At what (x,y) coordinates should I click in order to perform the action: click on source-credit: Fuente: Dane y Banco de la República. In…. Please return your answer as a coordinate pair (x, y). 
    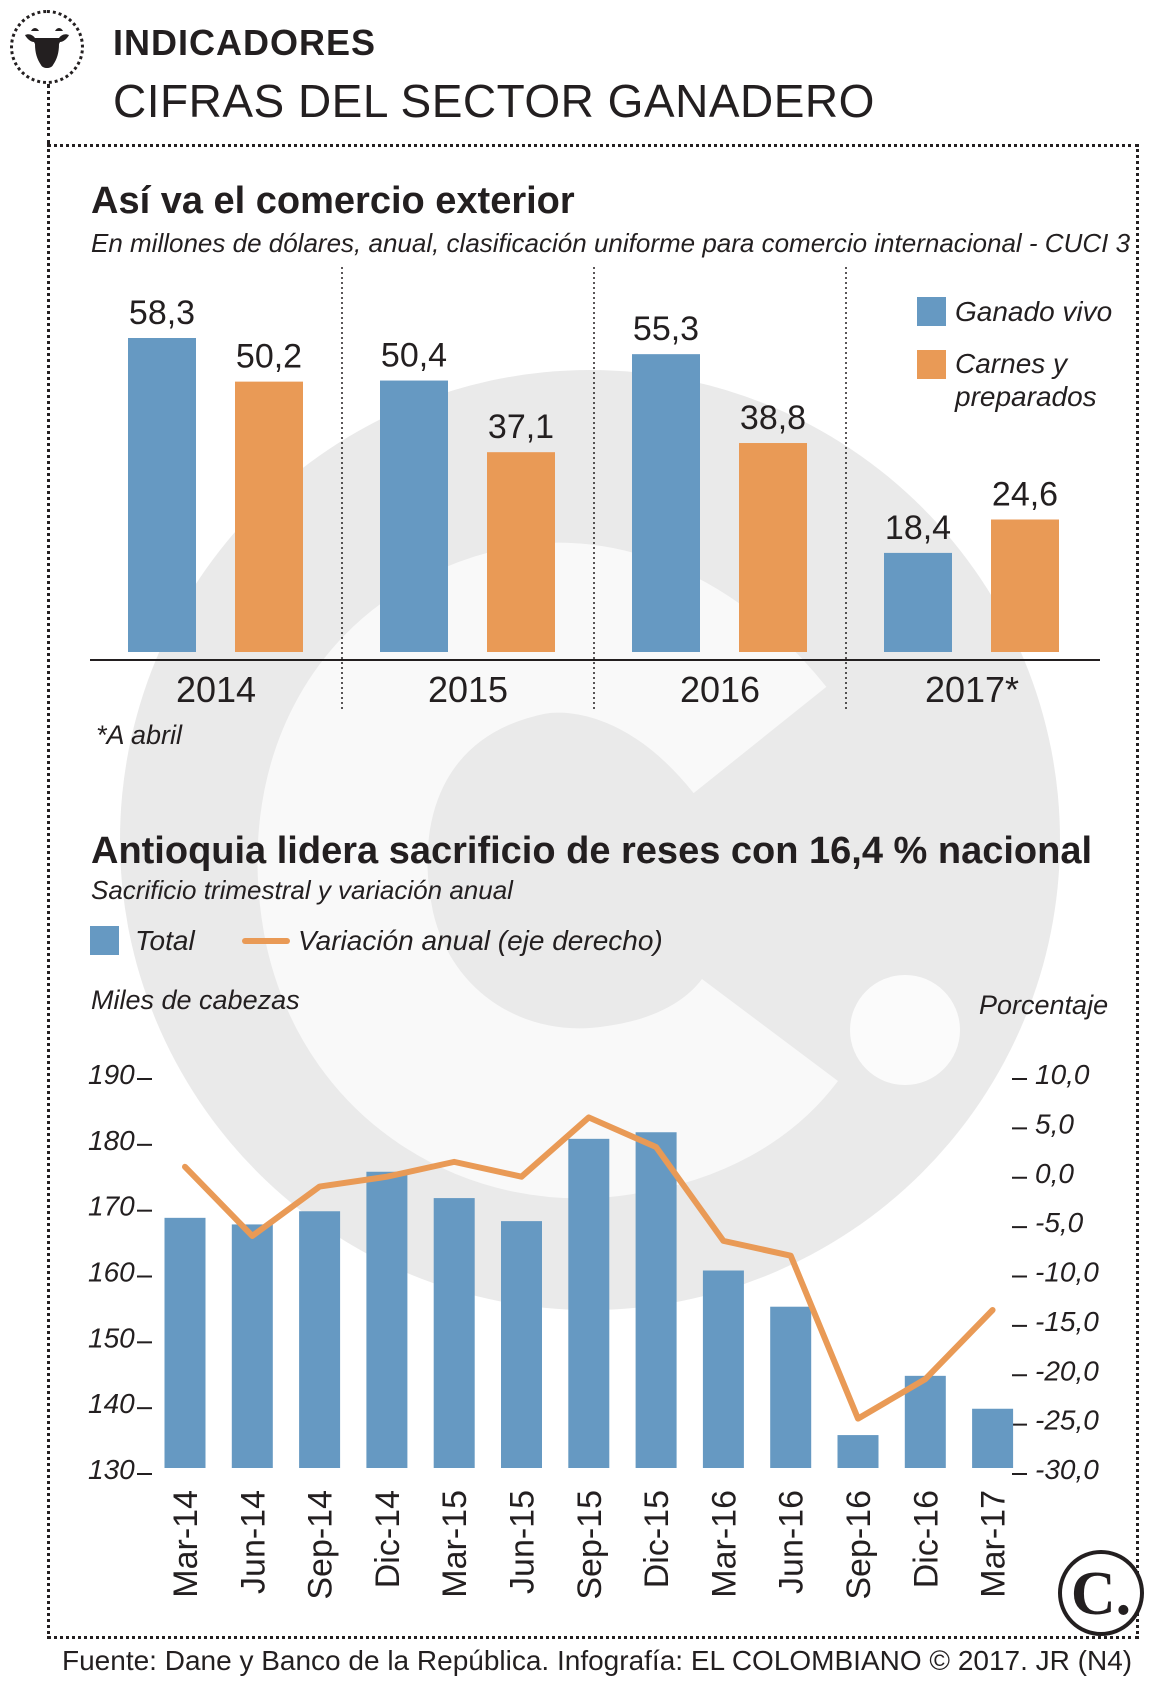
    Looking at the image, I should click on (597, 1660).